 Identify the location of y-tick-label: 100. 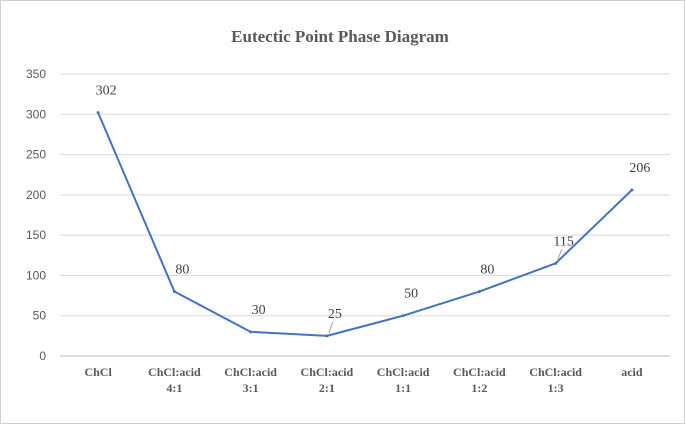
(36, 275).